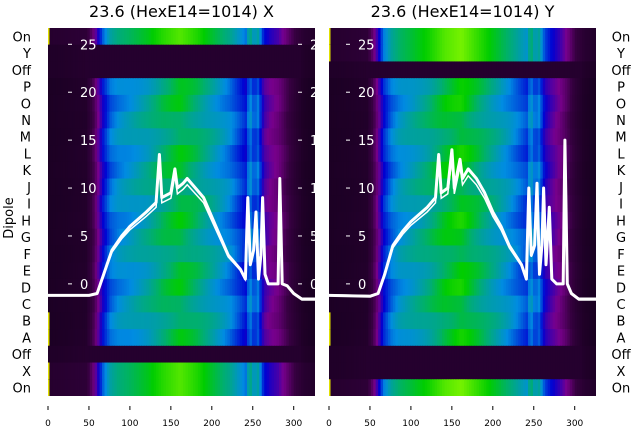 The width and height of the screenshot is (640, 444). I want to click on heatmap-row, so click(462, 87).